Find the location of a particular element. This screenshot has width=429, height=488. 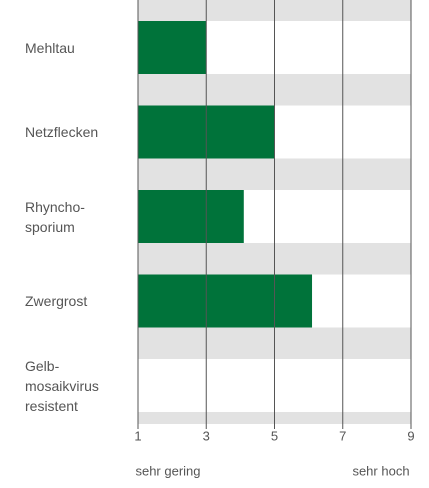

category-label: Netzflecken is located at coordinates (62, 132).